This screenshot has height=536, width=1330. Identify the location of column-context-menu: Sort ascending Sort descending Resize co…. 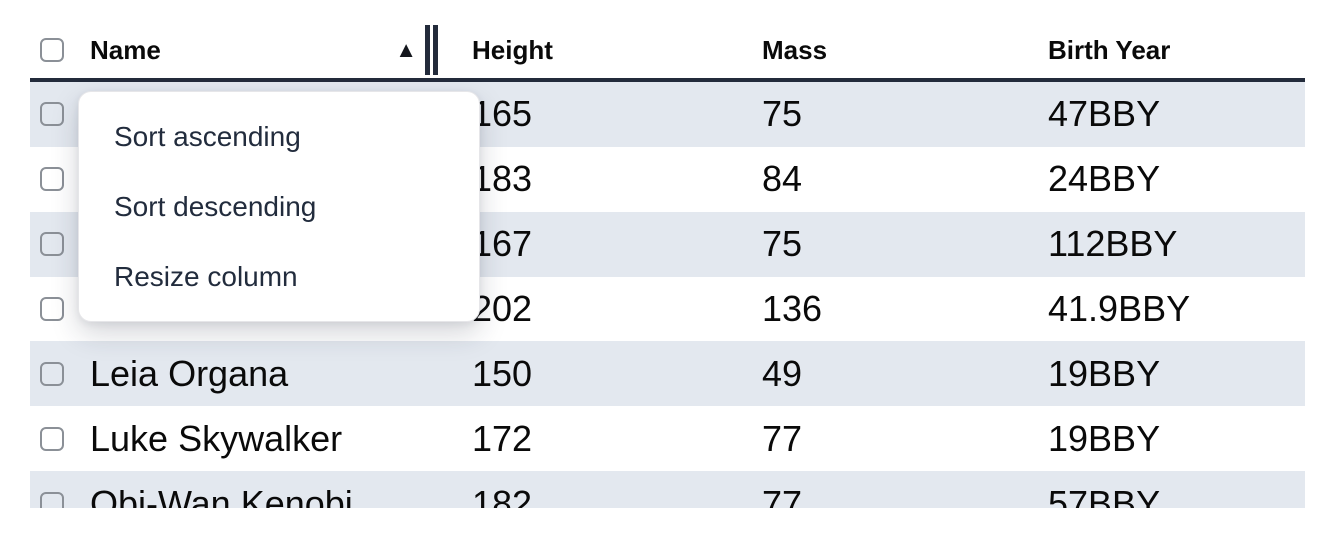
(279, 206).